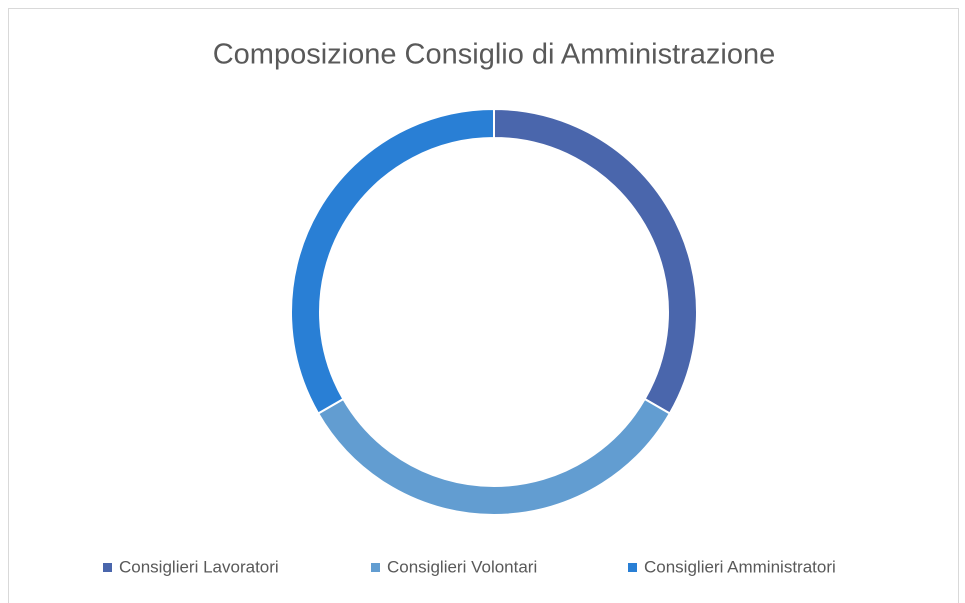 This screenshot has width=965, height=603. I want to click on legend-label: Consiglieri Volontari, so click(462, 566).